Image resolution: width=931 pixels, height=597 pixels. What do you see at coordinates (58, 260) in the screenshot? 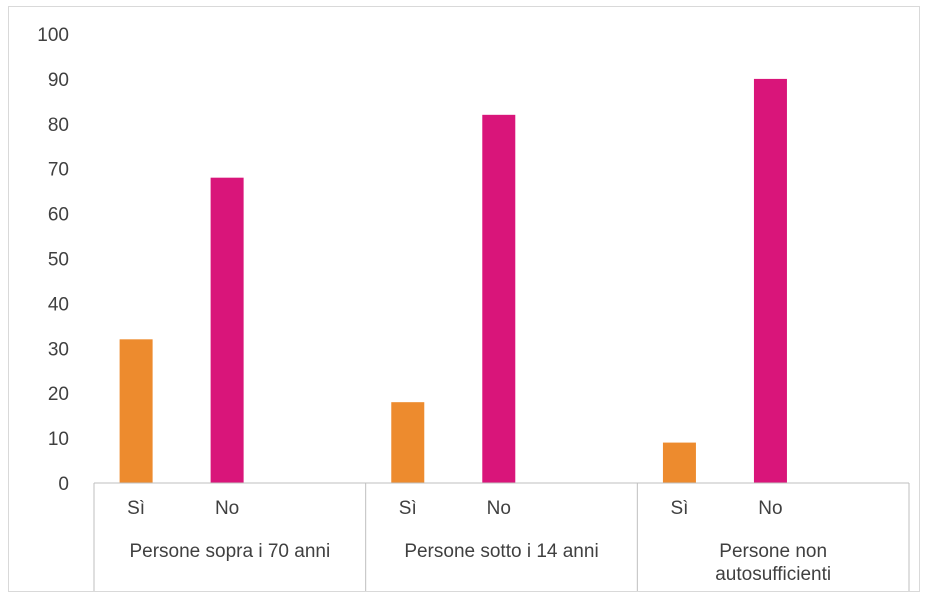
I see `y-tick-label: 50` at bounding box center [58, 260].